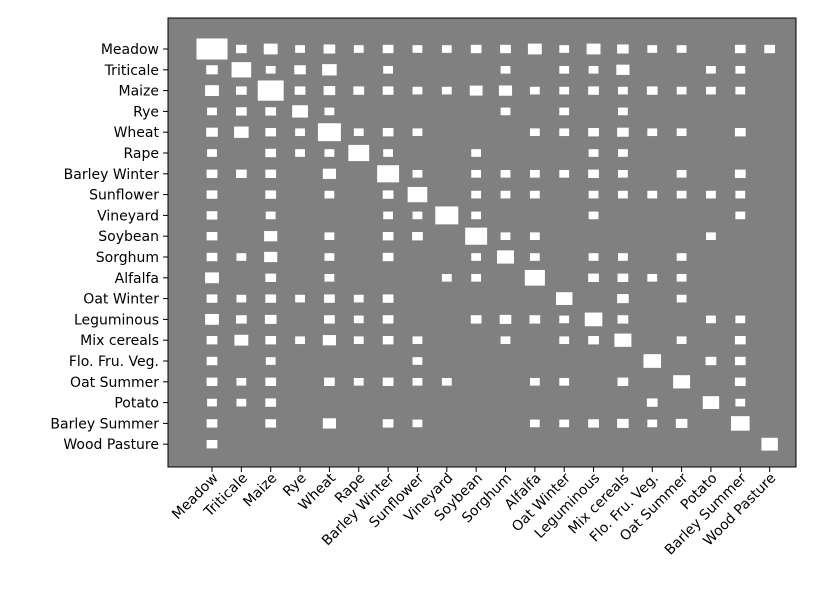 The height and width of the screenshot is (610, 814). What do you see at coordinates (417, 381) in the screenshot?
I see `cell-oat-summer-sunflower` at bounding box center [417, 381].